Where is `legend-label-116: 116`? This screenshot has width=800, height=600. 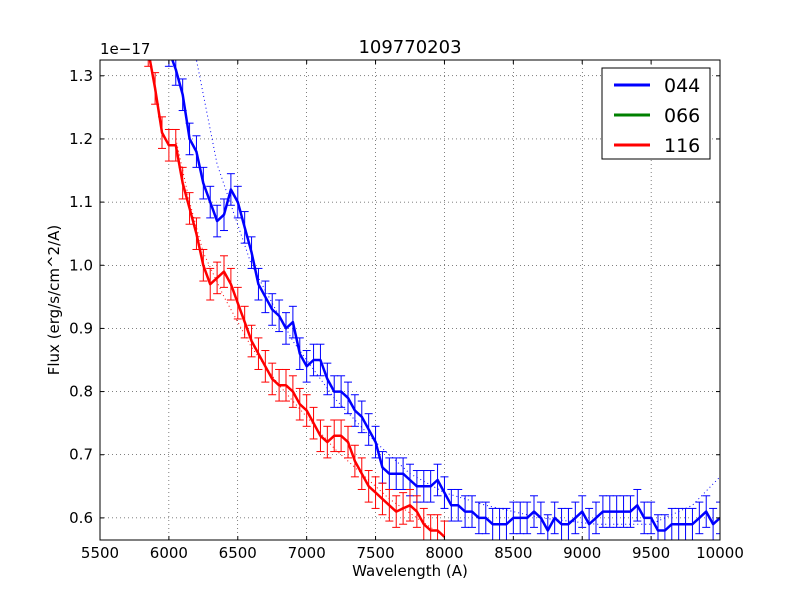 legend-label-116: 116 is located at coordinates (682, 146).